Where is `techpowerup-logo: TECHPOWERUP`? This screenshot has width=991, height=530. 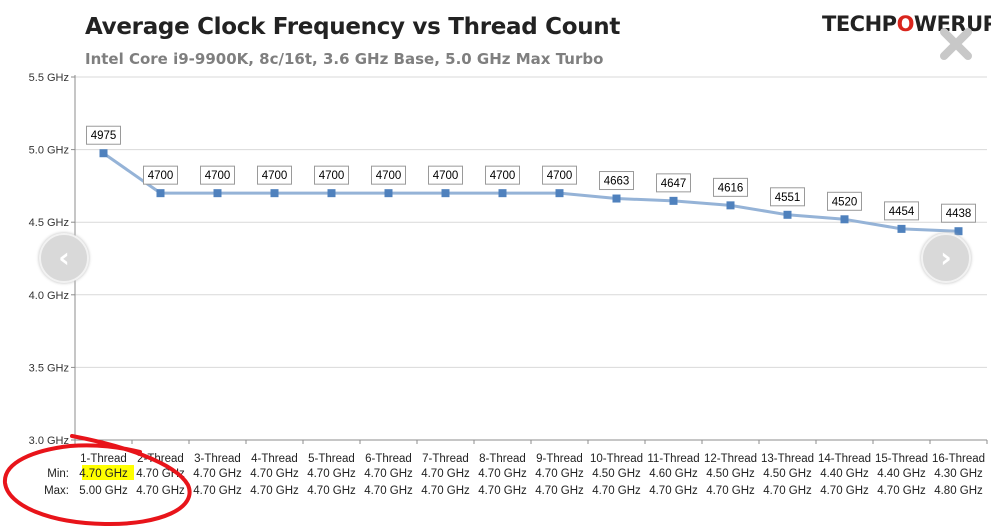
techpowerup-logo: TECHPOWERUP is located at coordinates (906, 24).